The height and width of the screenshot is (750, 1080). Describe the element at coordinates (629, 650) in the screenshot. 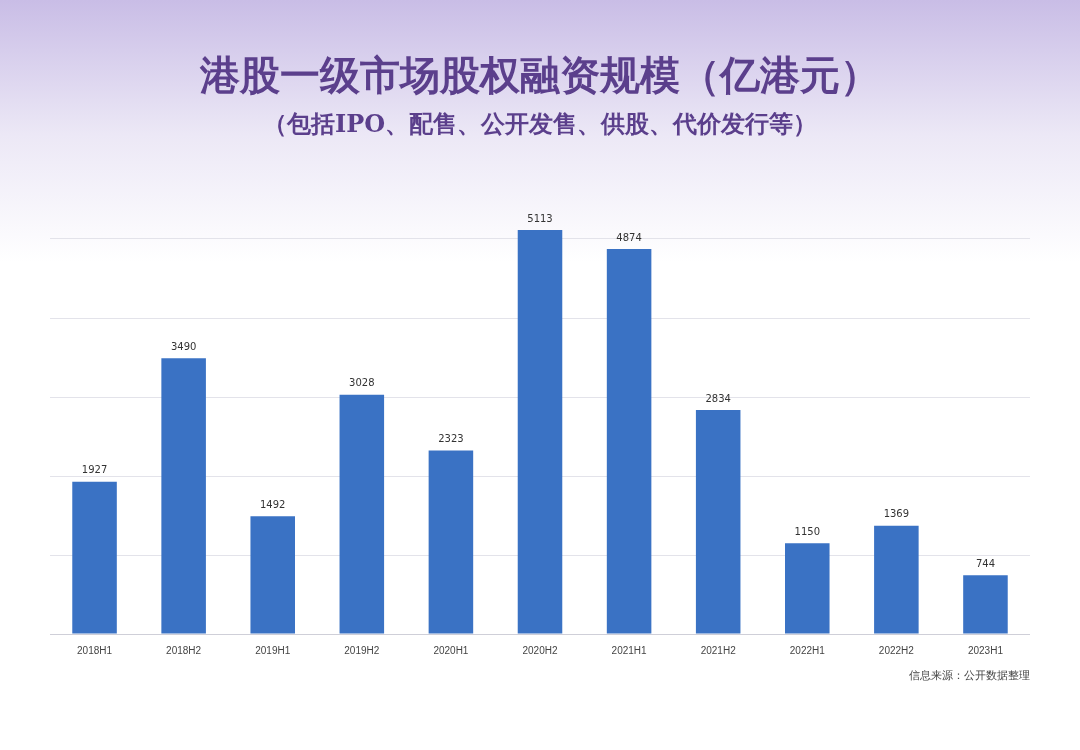

I see `x-tick-label: 2021H1` at that location.